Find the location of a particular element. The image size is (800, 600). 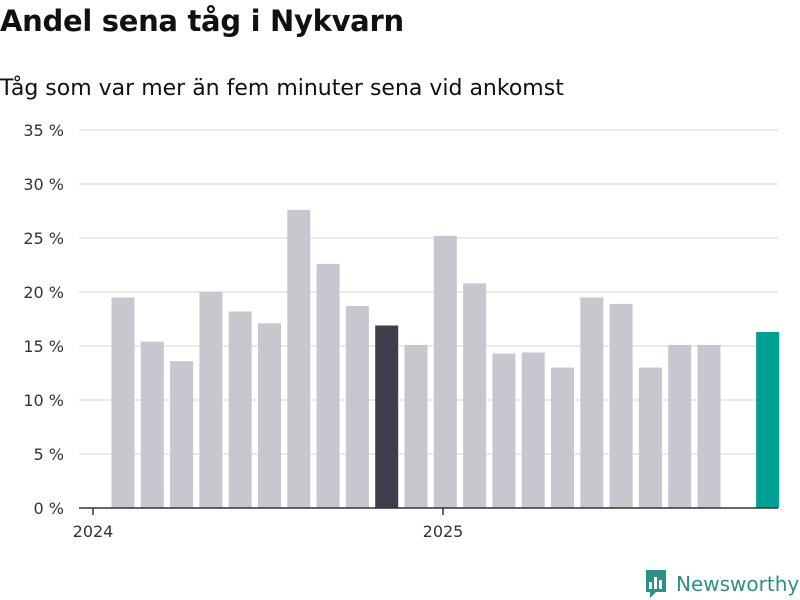

y-tick-label: 20 % is located at coordinates (43, 292).